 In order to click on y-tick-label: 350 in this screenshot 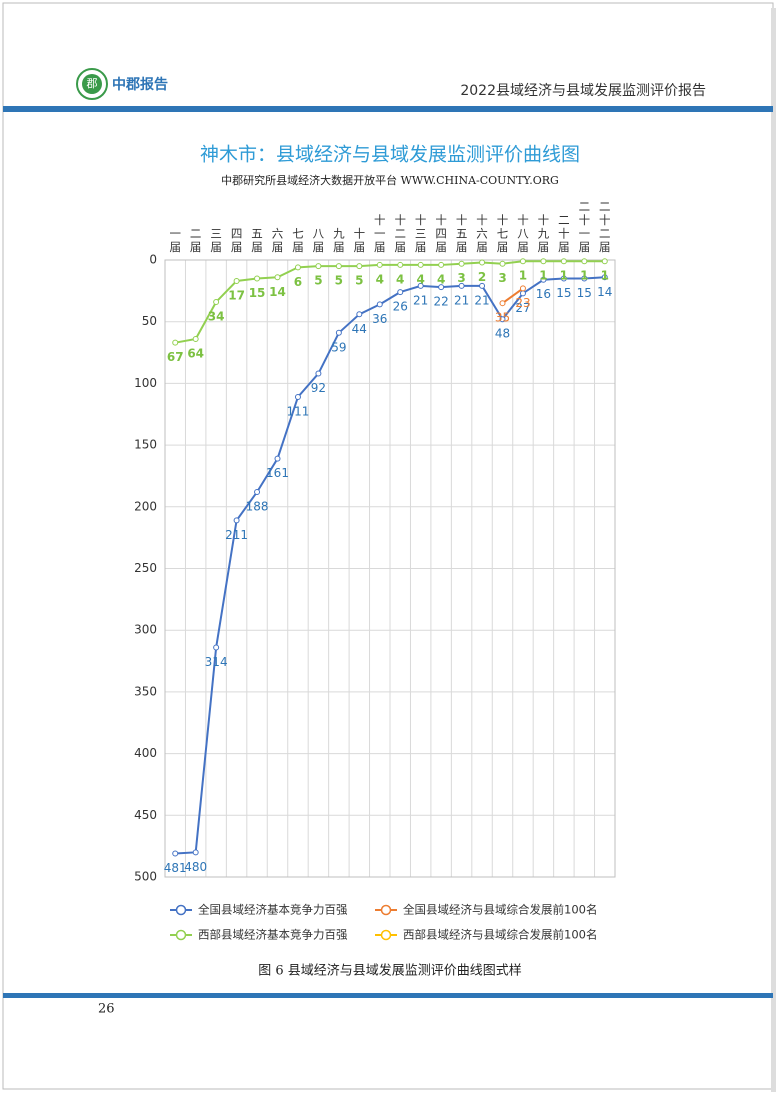, I will do `click(145, 691)`.